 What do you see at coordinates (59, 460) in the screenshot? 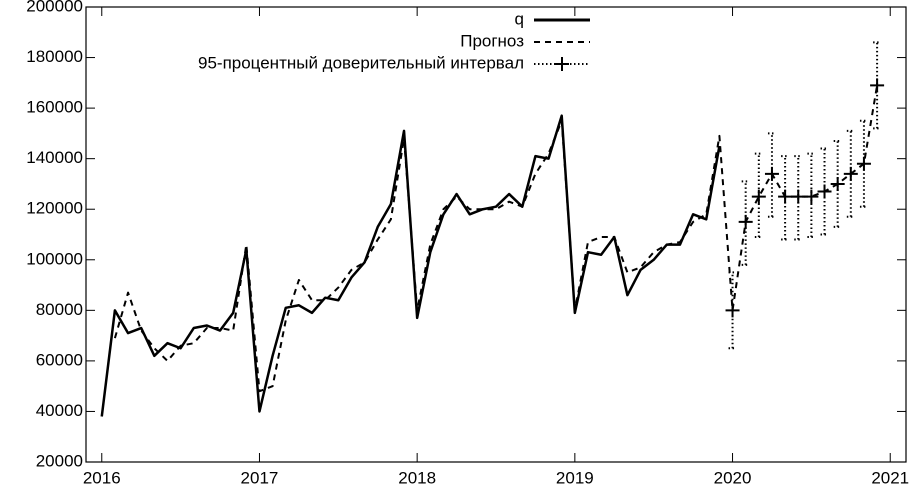
I see `y-tick-label: 20000` at bounding box center [59, 460].